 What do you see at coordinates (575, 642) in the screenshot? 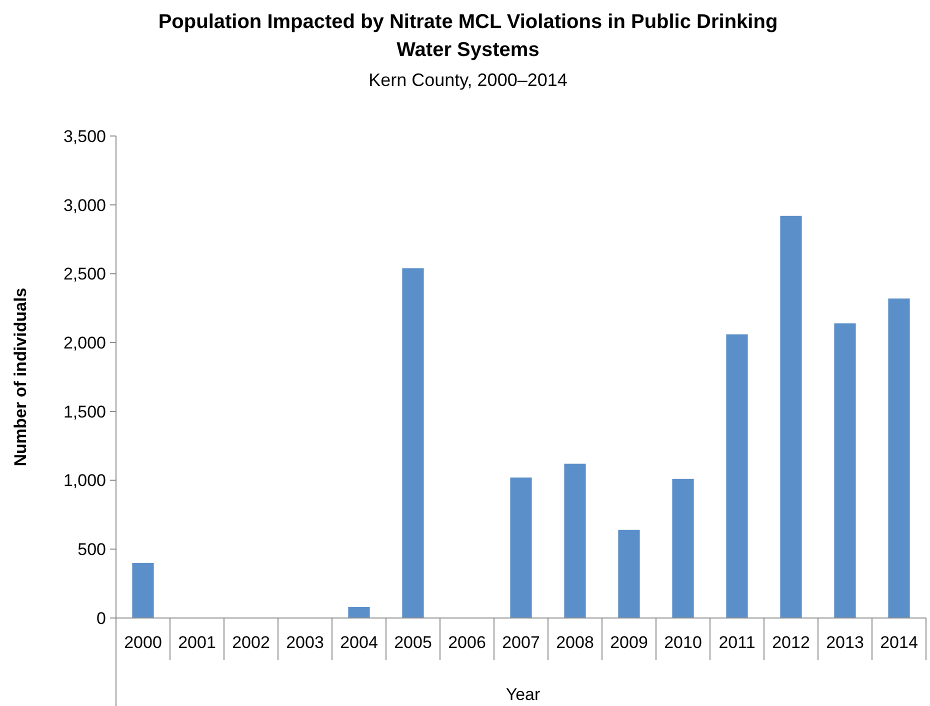
I see `x-tick-label: 2008` at bounding box center [575, 642].